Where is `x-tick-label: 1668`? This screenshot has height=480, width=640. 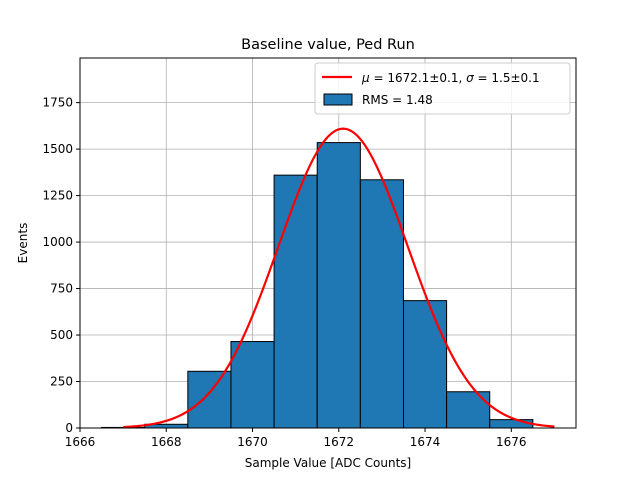 x-tick-label: 1668 is located at coordinates (166, 442).